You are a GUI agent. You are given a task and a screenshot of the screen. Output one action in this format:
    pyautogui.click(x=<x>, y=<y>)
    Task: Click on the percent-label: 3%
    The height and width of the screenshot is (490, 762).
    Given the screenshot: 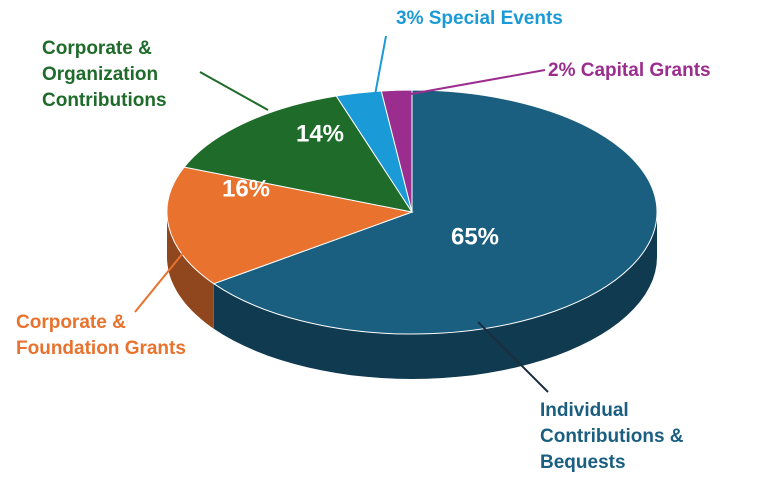 What is the action you would take?
    pyautogui.click(x=410, y=18)
    